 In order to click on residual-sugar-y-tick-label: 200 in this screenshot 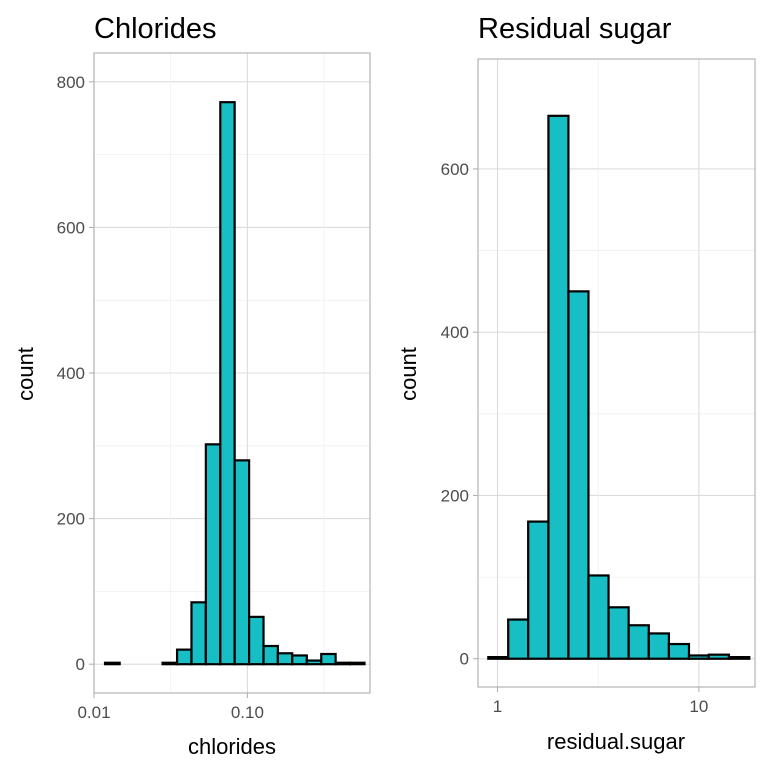, I will do `click(455, 495)`.